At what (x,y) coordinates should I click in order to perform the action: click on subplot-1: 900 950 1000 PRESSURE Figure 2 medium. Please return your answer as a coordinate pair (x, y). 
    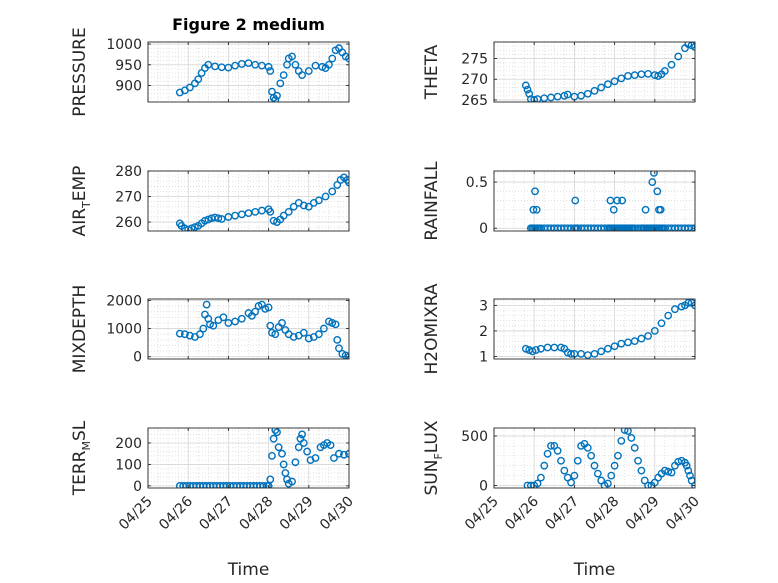
    Looking at the image, I should click on (210, 66).